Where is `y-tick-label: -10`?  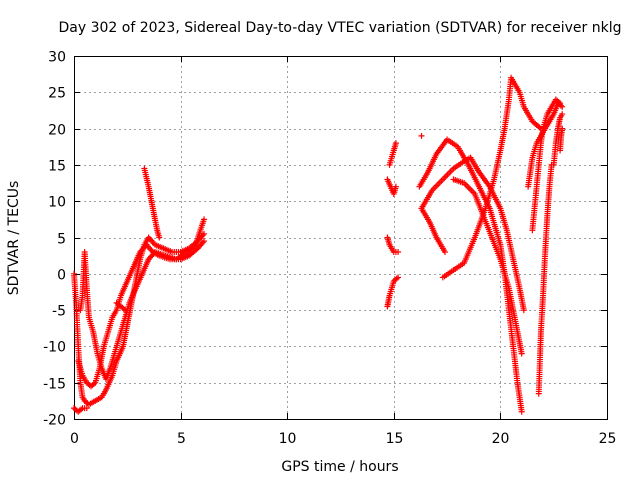 y-tick-label: -10 is located at coordinates (54, 348).